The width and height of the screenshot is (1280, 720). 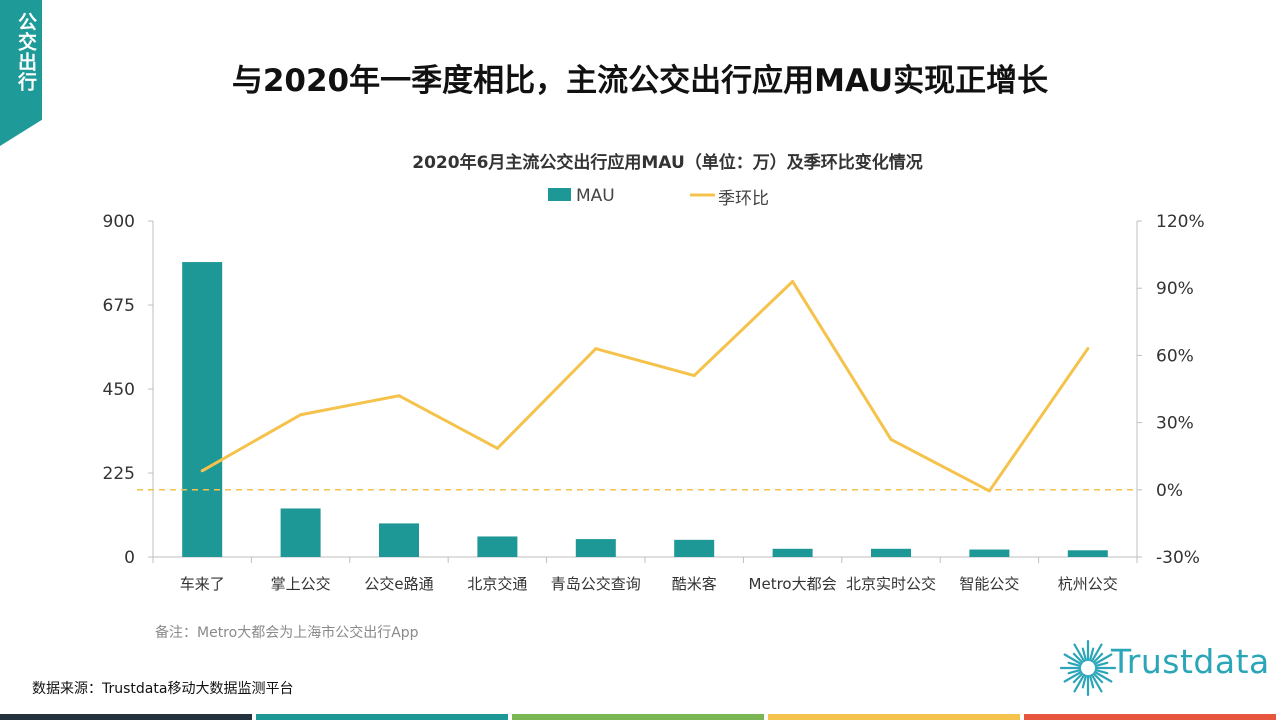 What do you see at coordinates (1088, 584) in the screenshot?
I see `x-tick-label: 杭州公交` at bounding box center [1088, 584].